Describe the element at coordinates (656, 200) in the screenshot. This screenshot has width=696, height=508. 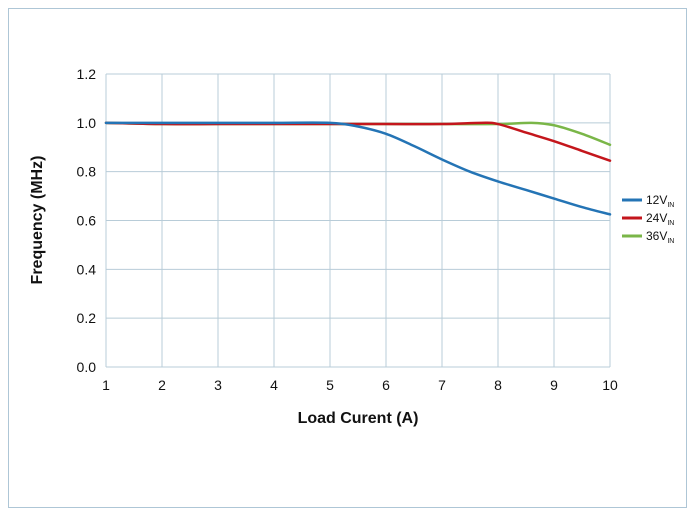
I see `legend-label-main: 12V` at that location.